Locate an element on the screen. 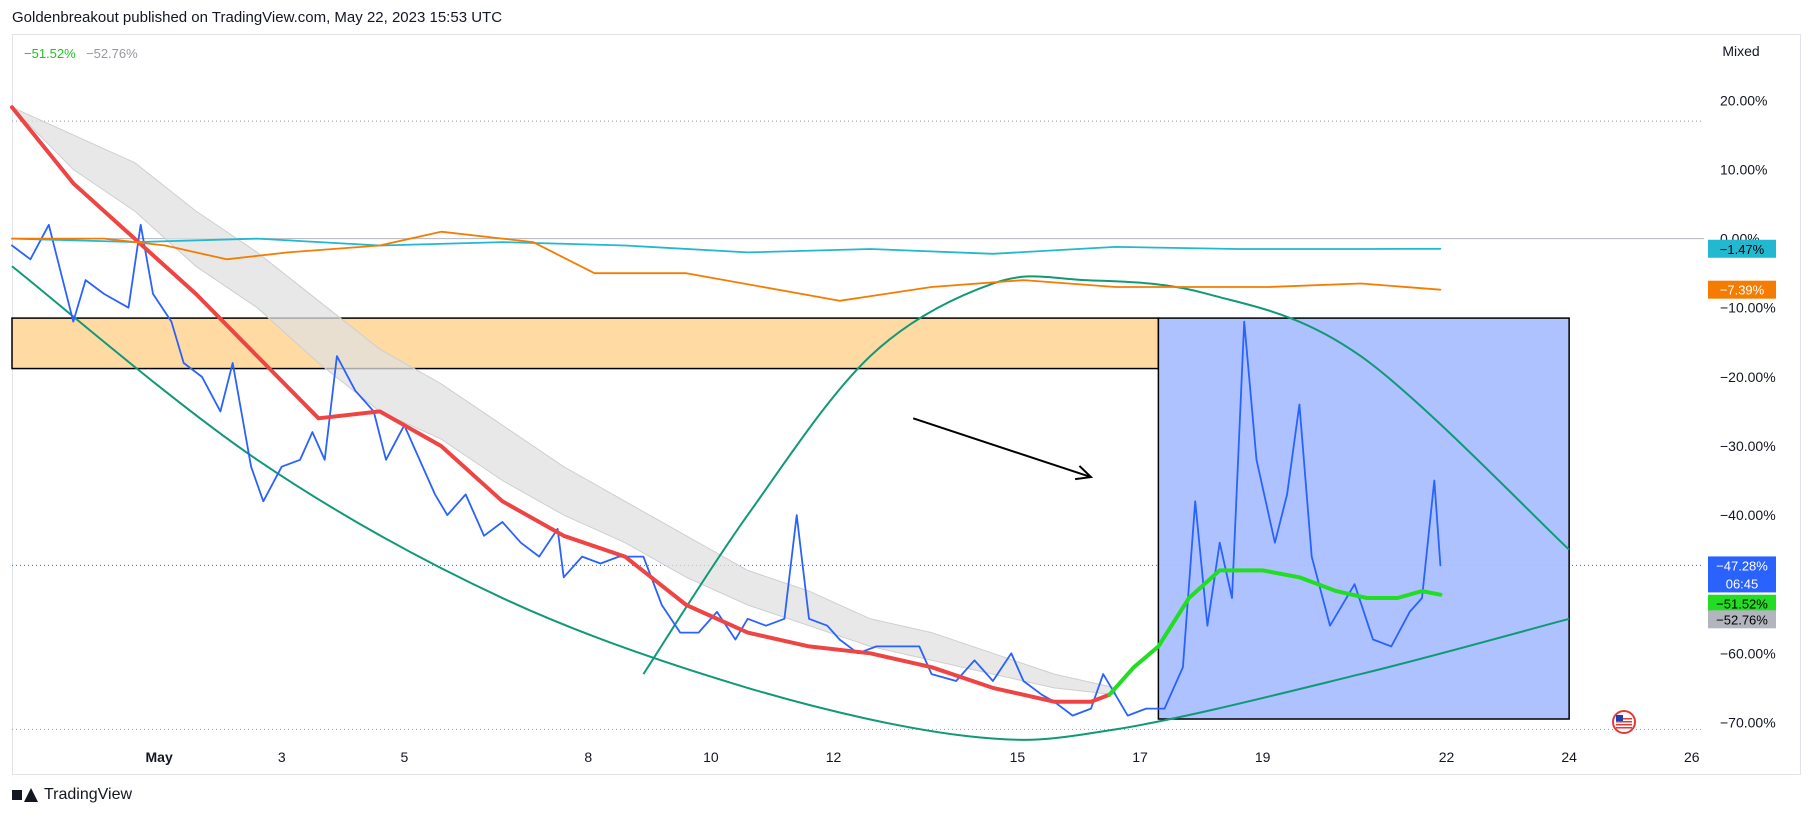 This screenshot has height=818, width=1813. footer: TradingView is located at coordinates (72, 795).